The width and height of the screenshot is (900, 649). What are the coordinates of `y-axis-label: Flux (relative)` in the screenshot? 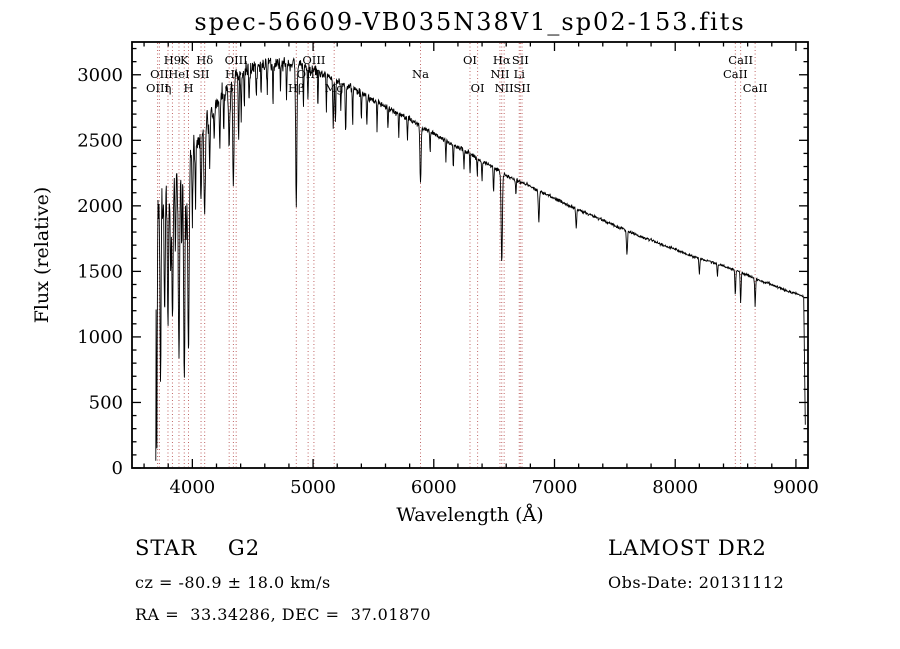 It's located at (42, 255).